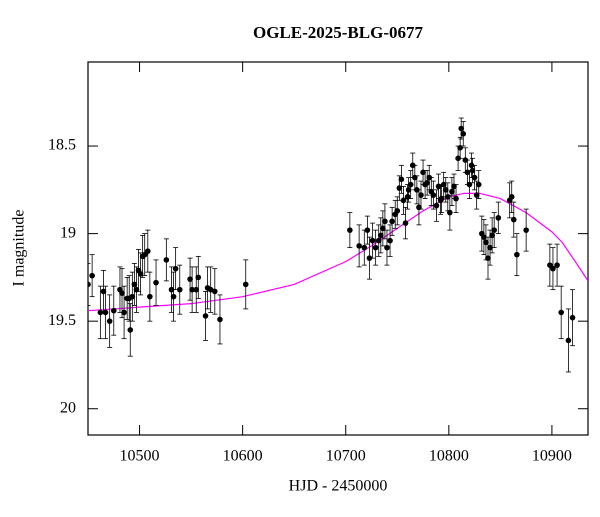 This screenshot has height=517, width=600. I want to click on y-axis-label: I magnitude, so click(19, 248).